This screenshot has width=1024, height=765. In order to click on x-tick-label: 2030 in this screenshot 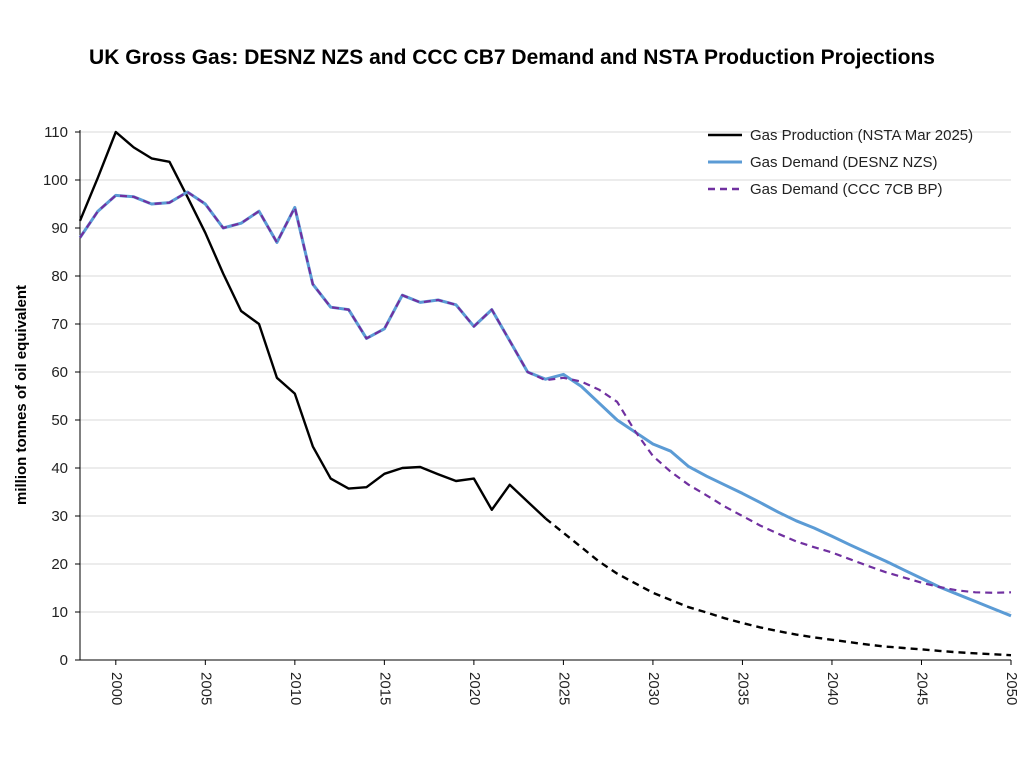, I will do `click(653, 688)`.